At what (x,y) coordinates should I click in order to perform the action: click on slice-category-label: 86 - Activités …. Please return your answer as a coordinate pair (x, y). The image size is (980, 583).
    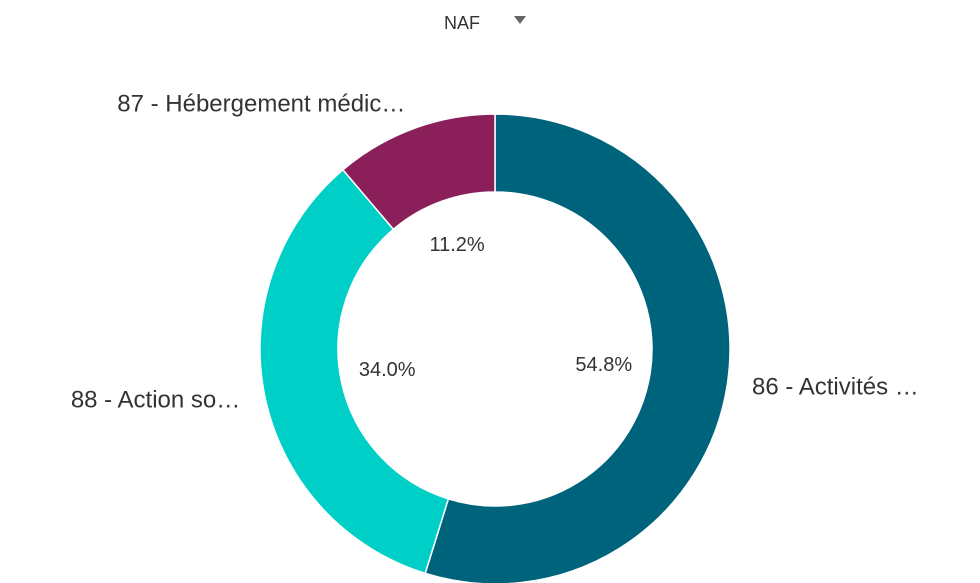
    Looking at the image, I should click on (835, 386).